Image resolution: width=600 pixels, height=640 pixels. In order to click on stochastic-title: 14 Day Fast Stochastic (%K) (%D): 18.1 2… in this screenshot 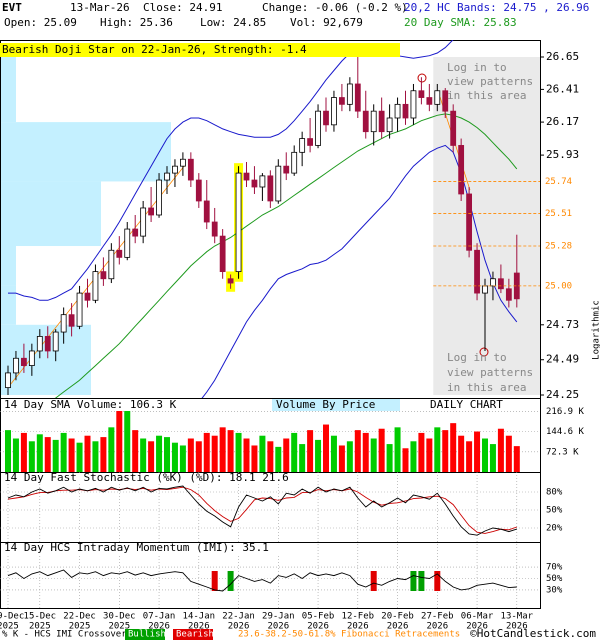, I will do `click(146, 477)`.